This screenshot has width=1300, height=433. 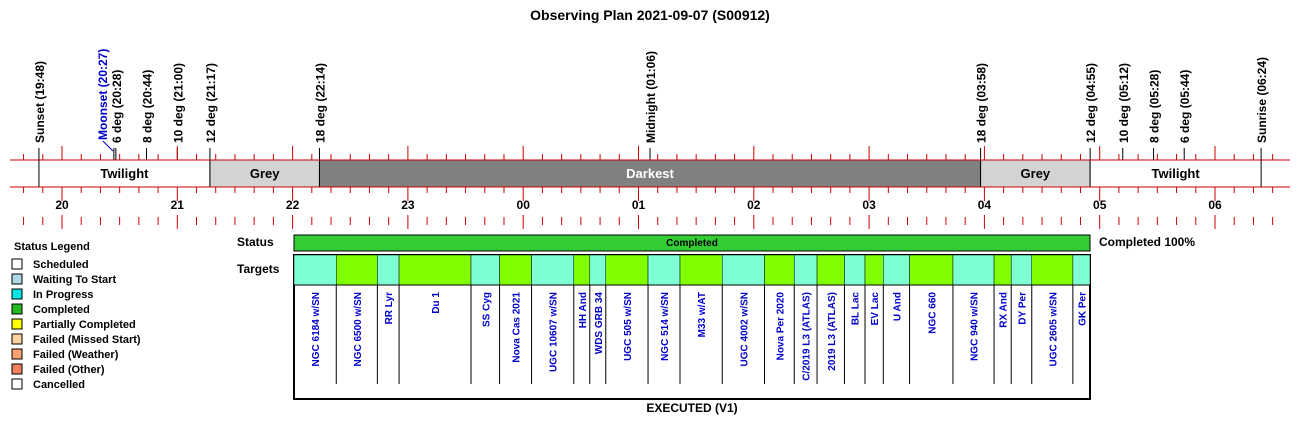 What do you see at coordinates (1124, 103) in the screenshot?
I see `event-label: 10 deg (05:12)` at bounding box center [1124, 103].